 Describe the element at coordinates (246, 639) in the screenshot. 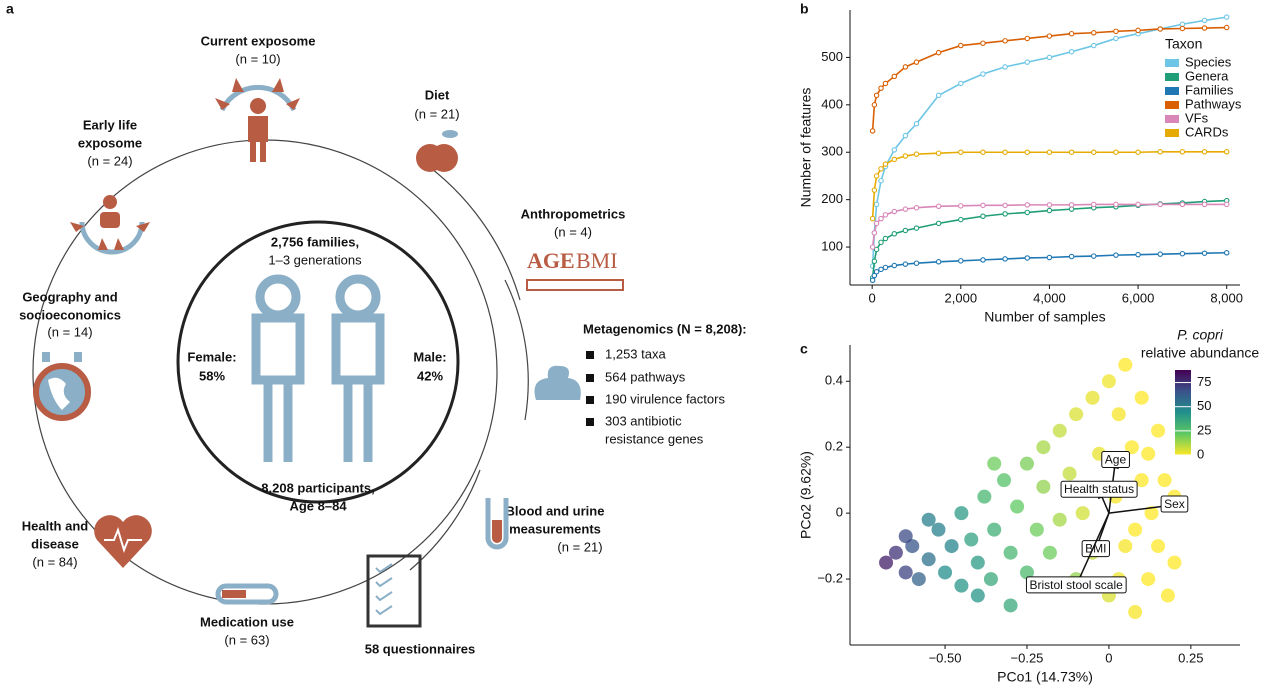

I see `item-n: (n = 63)` at that location.